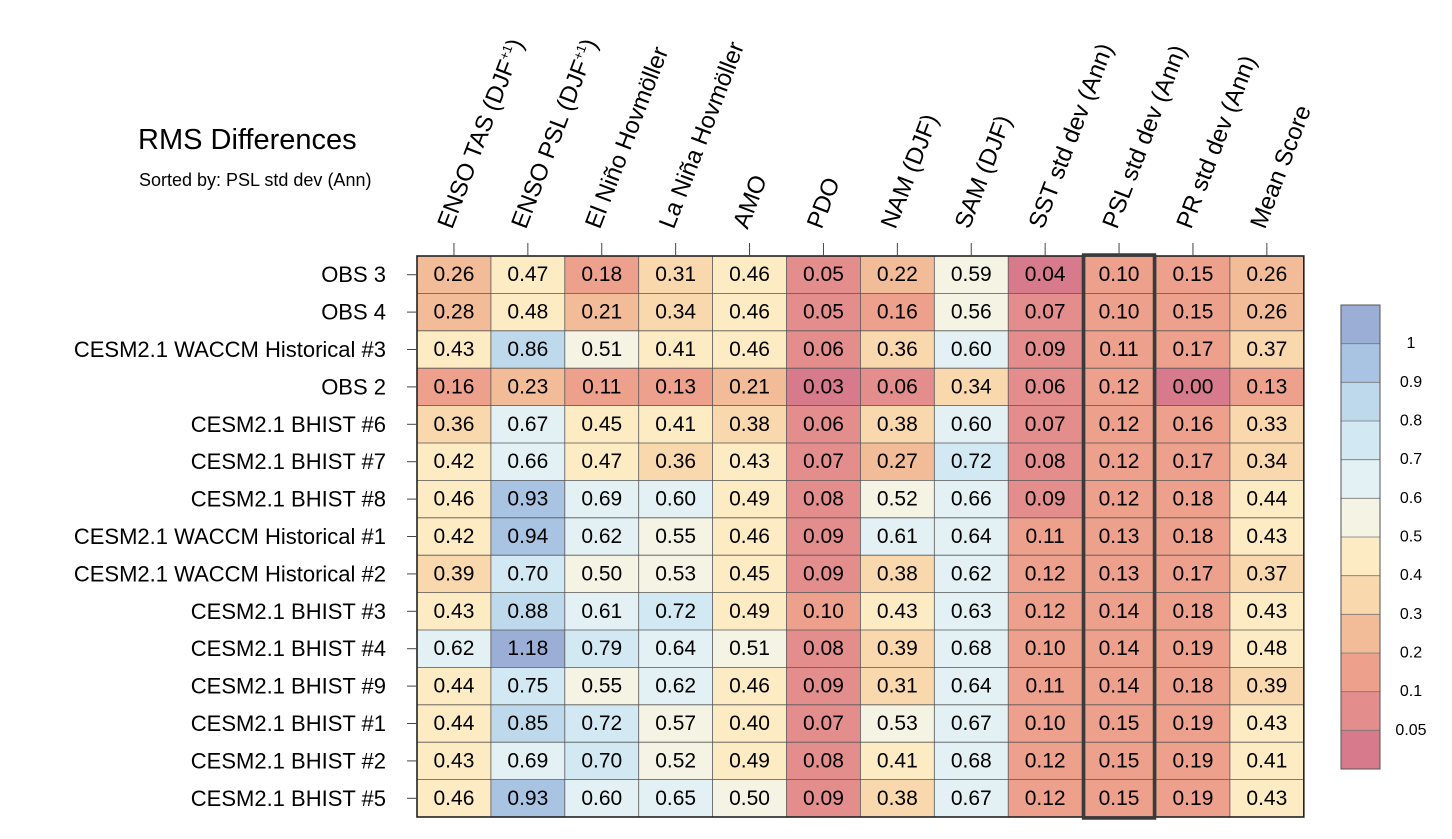 Image resolution: width=1452 pixels, height=839 pixels. Describe the element at coordinates (1266, 461) in the screenshot. I see `cell-value-label: 0.34` at that location.